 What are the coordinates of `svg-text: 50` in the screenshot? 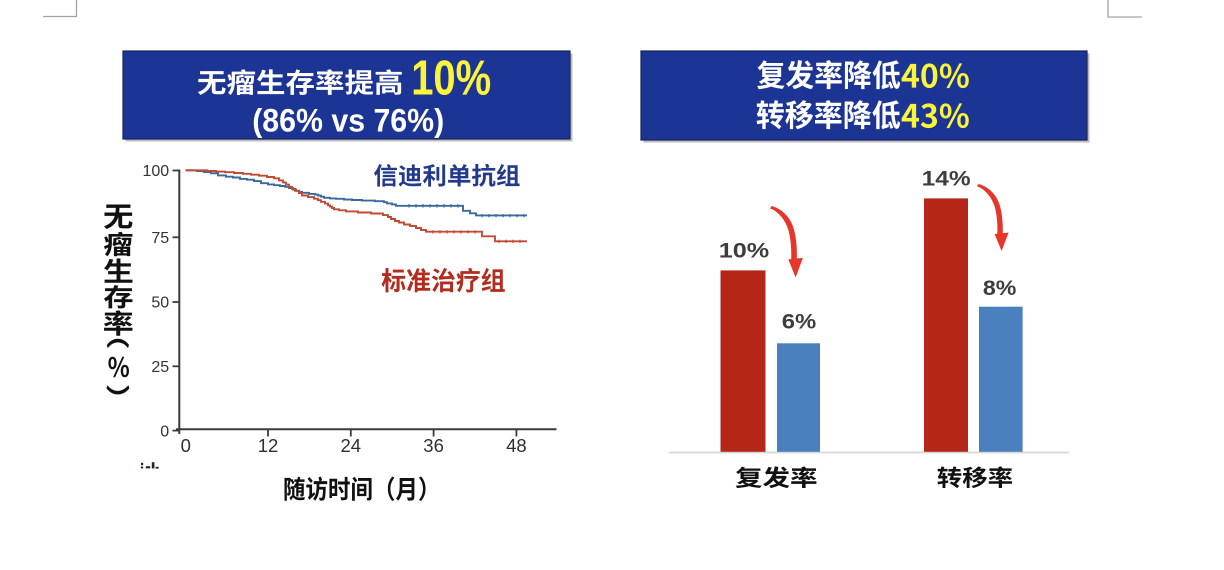 It's located at (160, 303).